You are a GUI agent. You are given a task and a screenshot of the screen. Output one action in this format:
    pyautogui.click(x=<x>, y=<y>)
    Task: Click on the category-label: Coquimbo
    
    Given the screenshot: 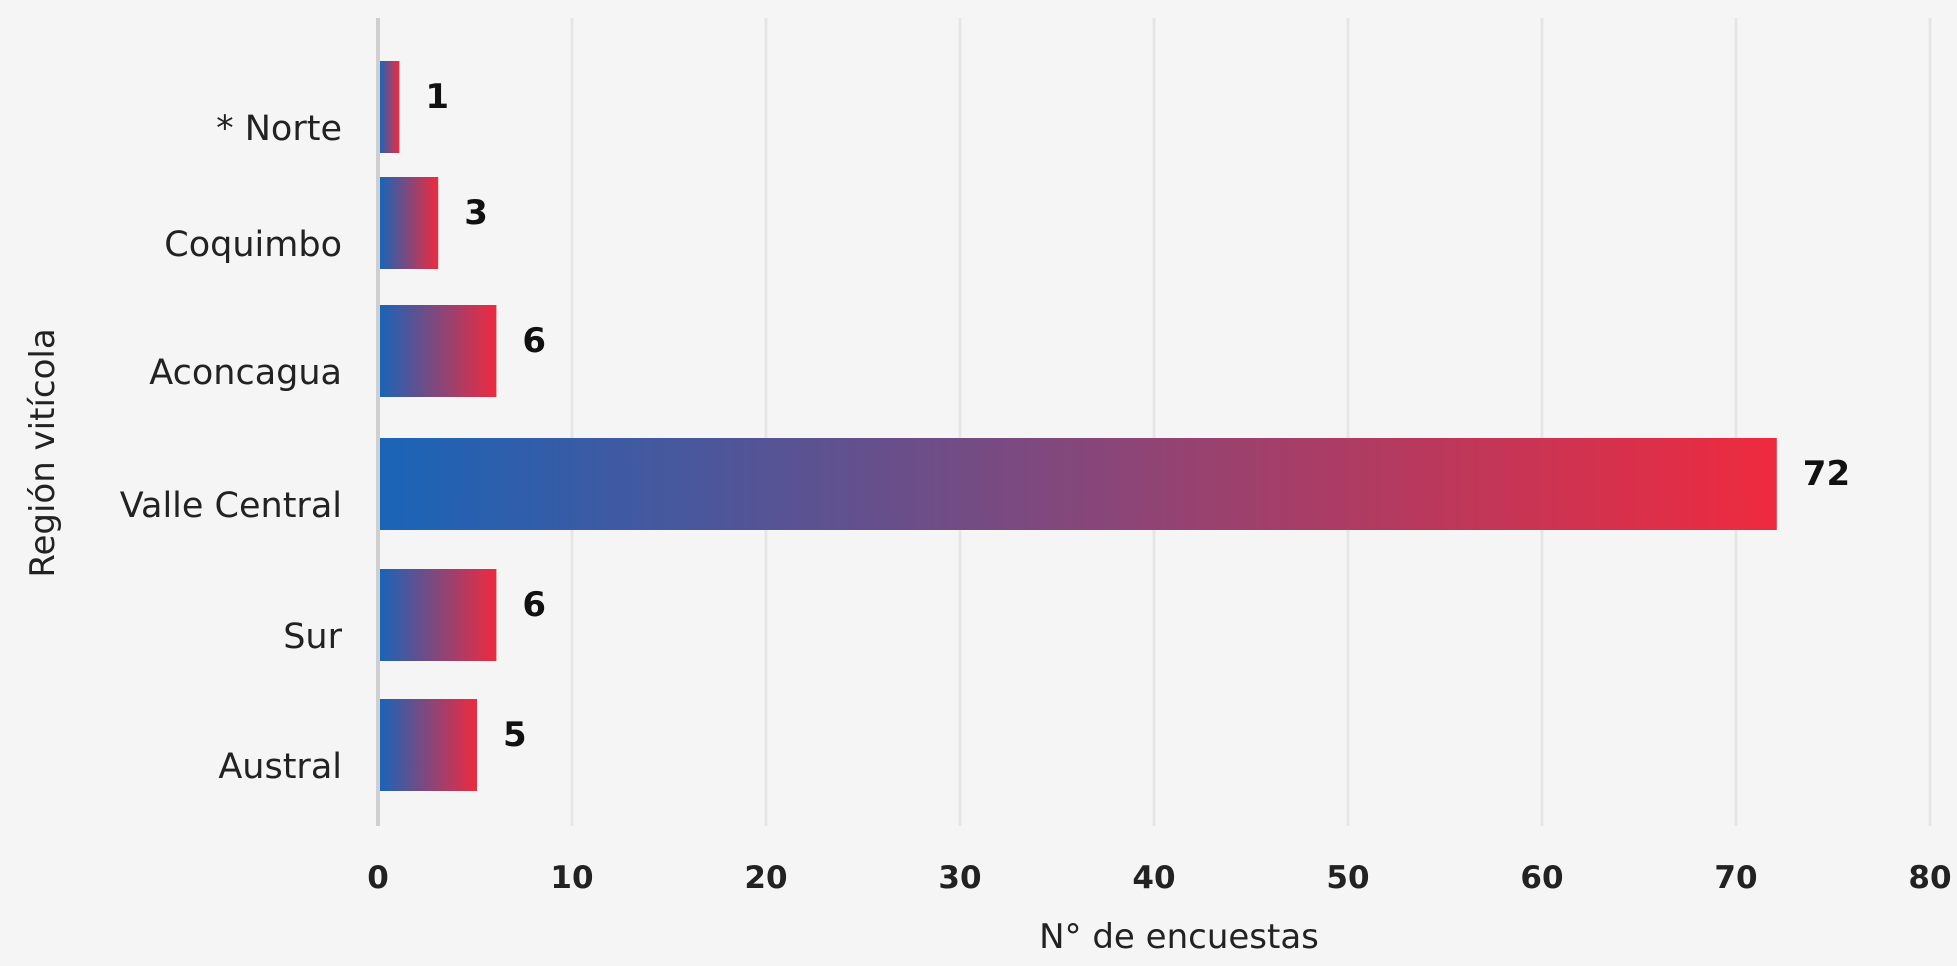 What is the action you would take?
    pyautogui.click(x=253, y=245)
    